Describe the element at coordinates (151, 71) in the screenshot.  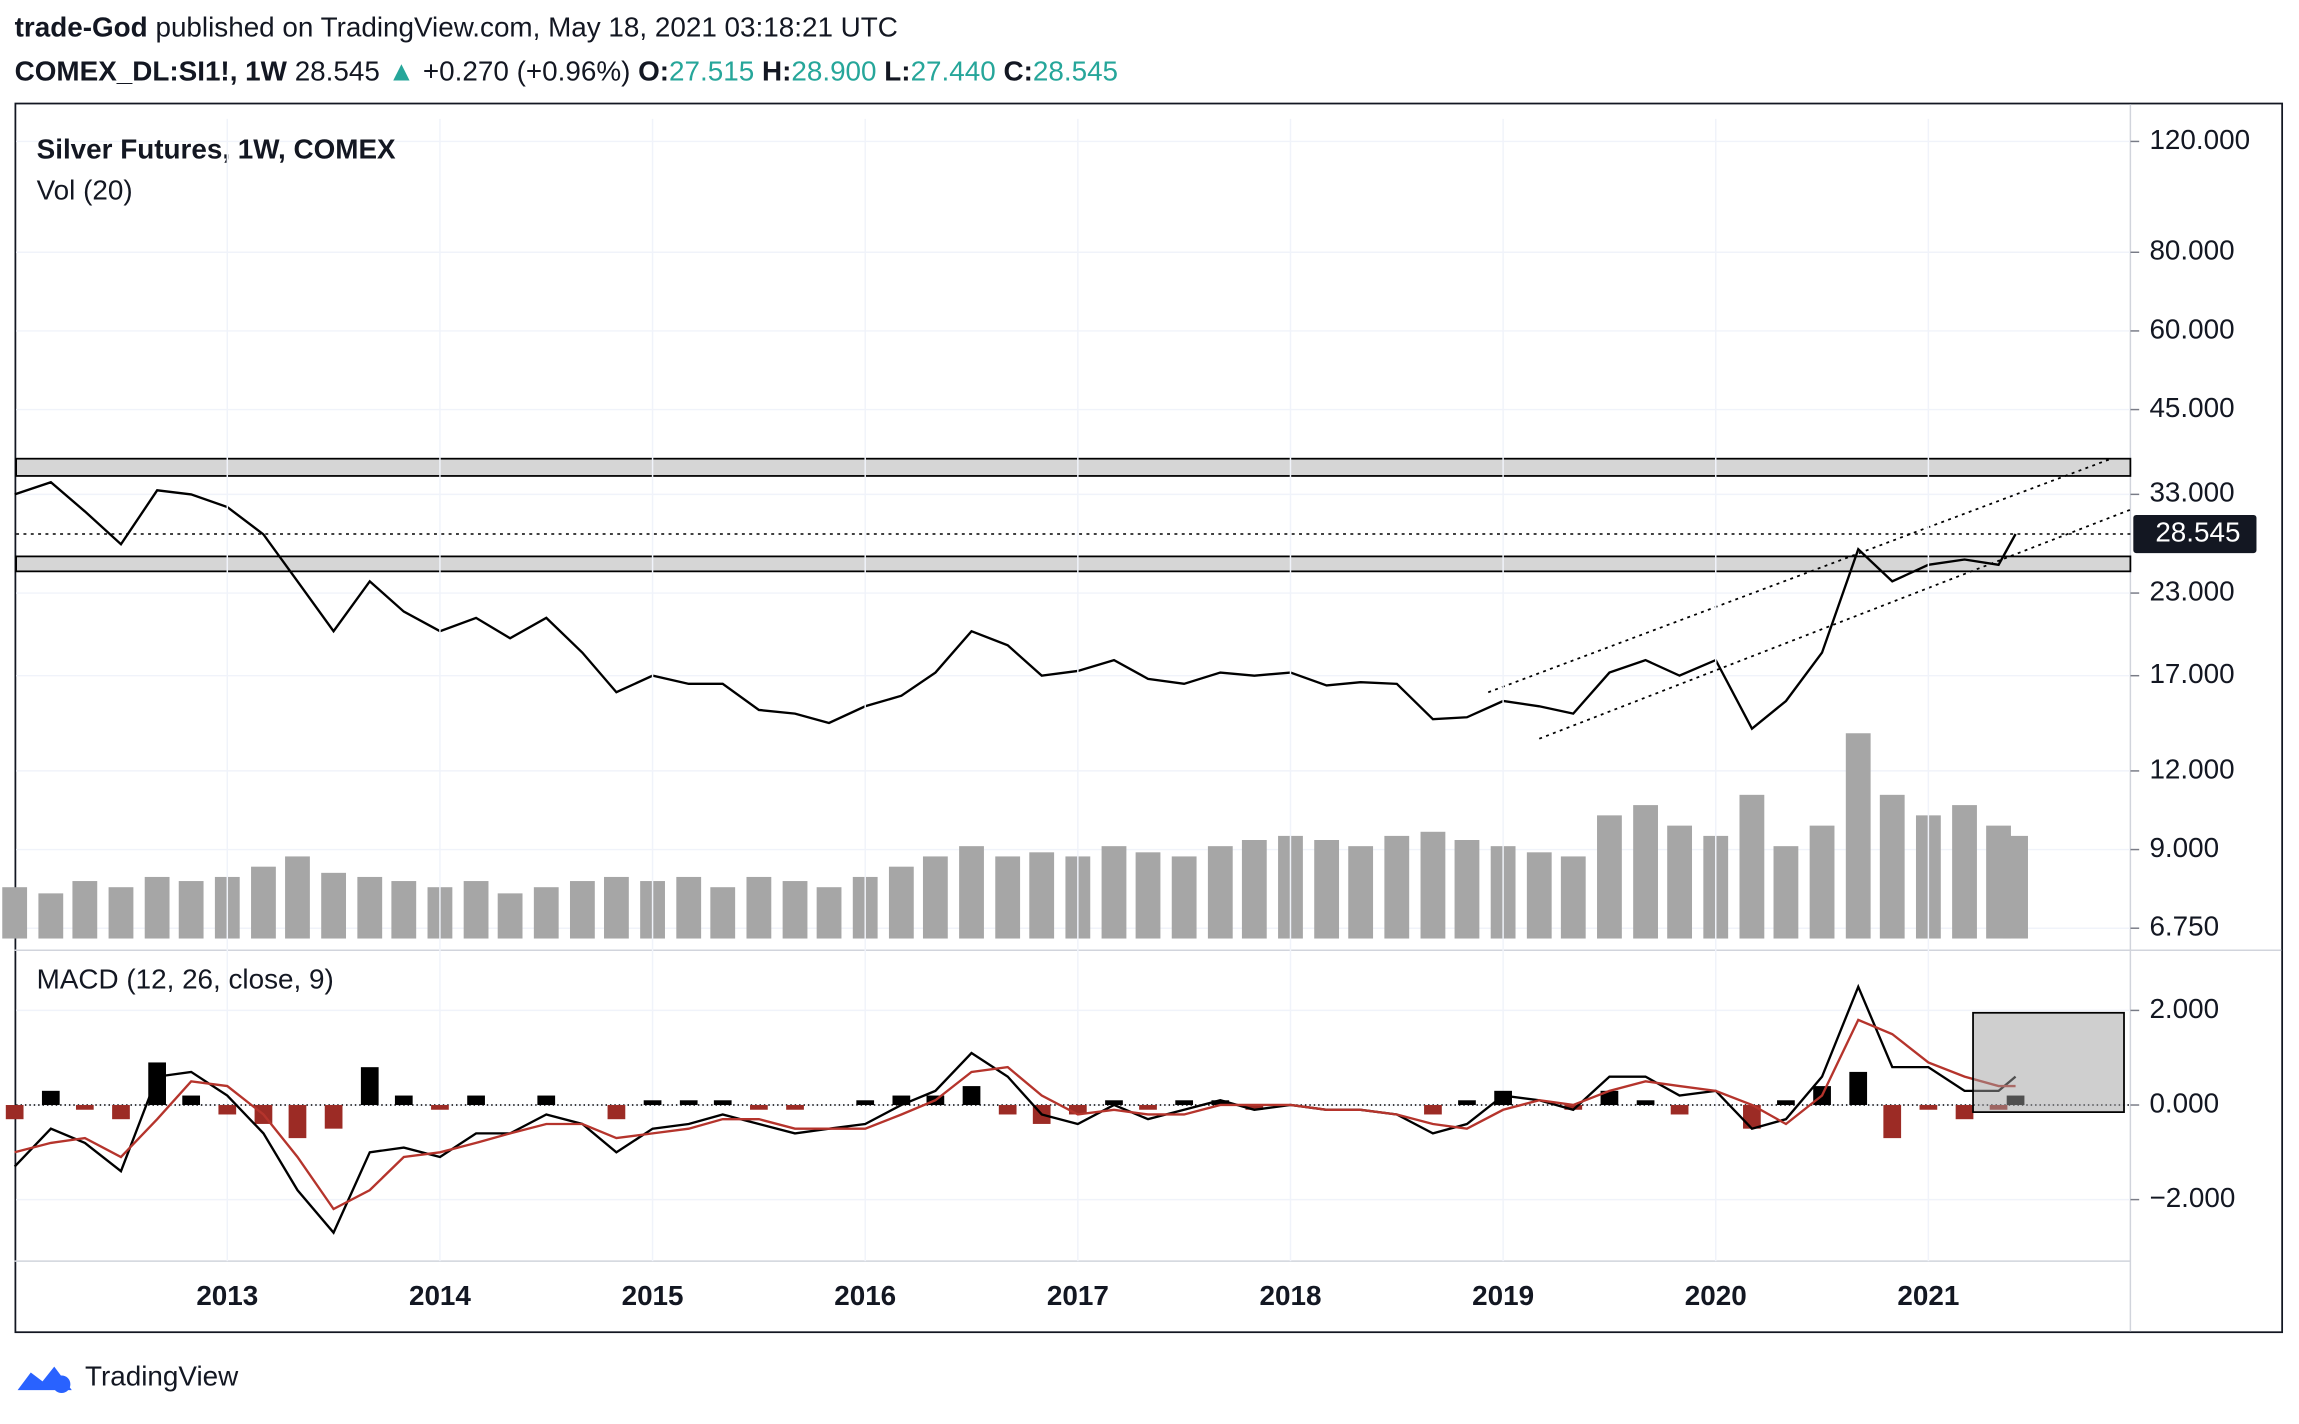
I see `symbol: COMEX_DL:SI1!, 1W` at that location.